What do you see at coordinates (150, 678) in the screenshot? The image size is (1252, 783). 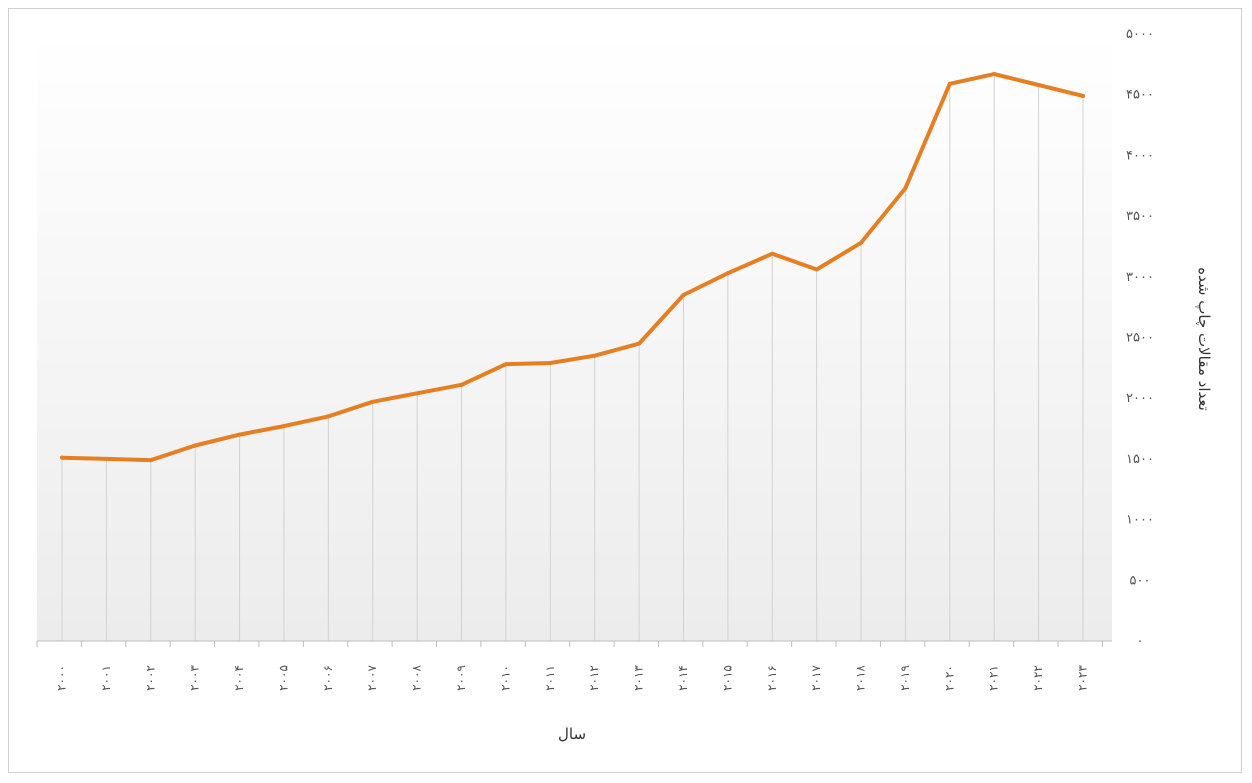 I see `x-tick-label: ۲۰۰۲` at bounding box center [150, 678].